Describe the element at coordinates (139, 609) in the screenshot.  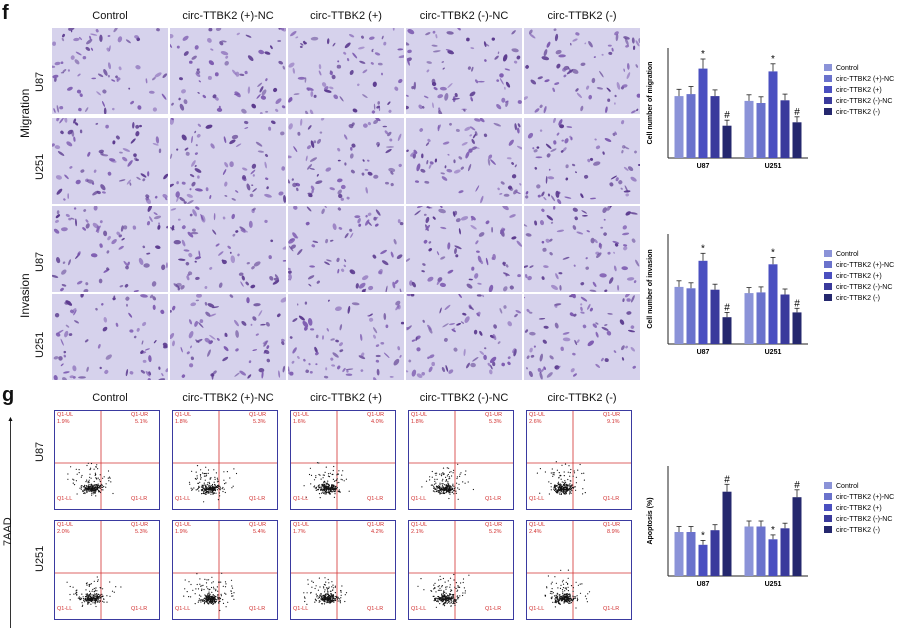
I see `quadrant-label-lr: Q1-LR` at that location.